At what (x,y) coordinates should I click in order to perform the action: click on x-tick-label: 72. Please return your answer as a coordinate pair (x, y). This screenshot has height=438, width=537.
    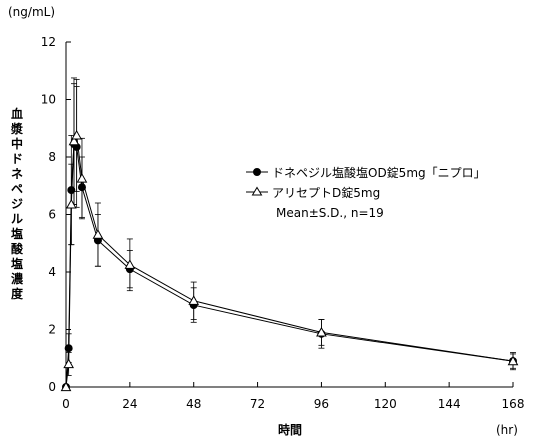
    Looking at the image, I should click on (257, 404).